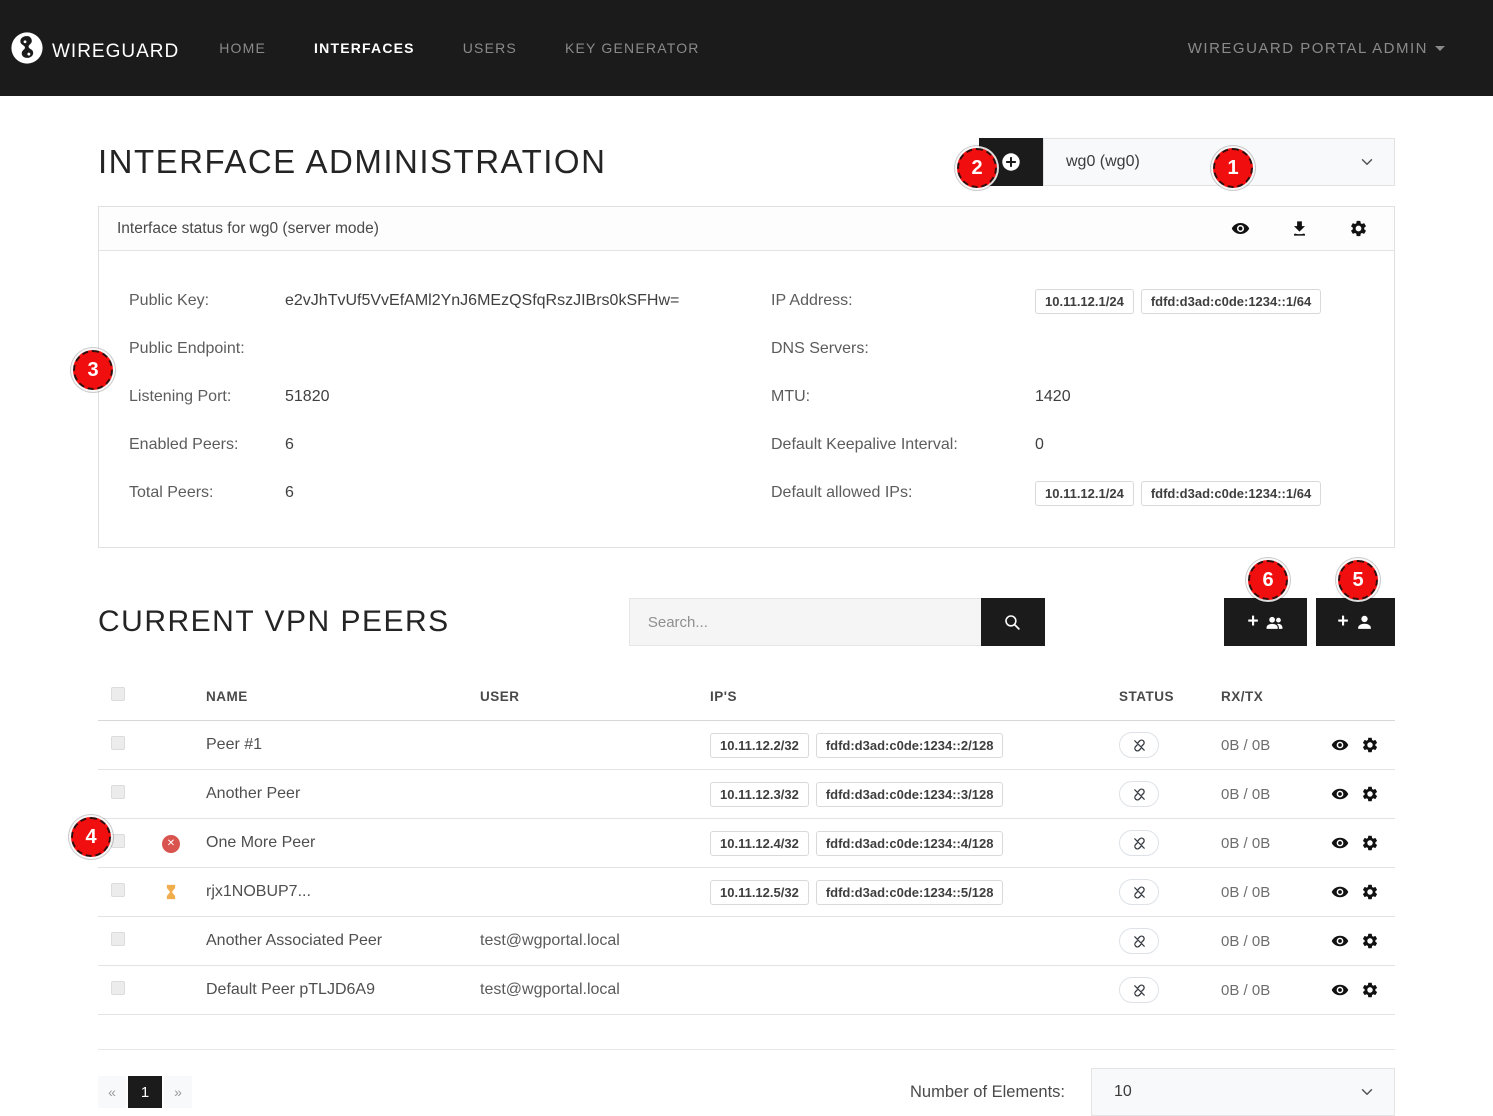 The width and height of the screenshot is (1493, 1116). I want to click on plus-circle-icon, so click(1011, 162).